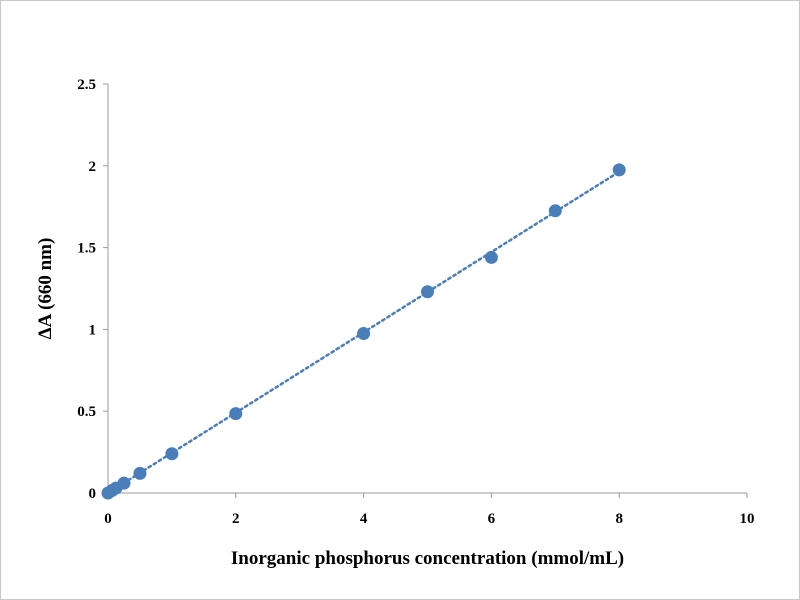 The height and width of the screenshot is (600, 800). What do you see at coordinates (747, 519) in the screenshot?
I see `x-tick-label: 10` at bounding box center [747, 519].